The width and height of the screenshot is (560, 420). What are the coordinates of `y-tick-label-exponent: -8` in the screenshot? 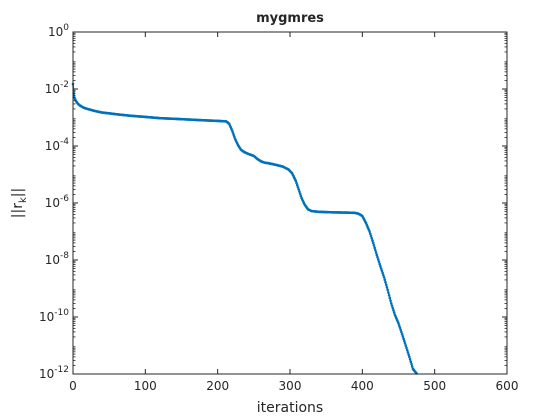 It's located at (64, 256).